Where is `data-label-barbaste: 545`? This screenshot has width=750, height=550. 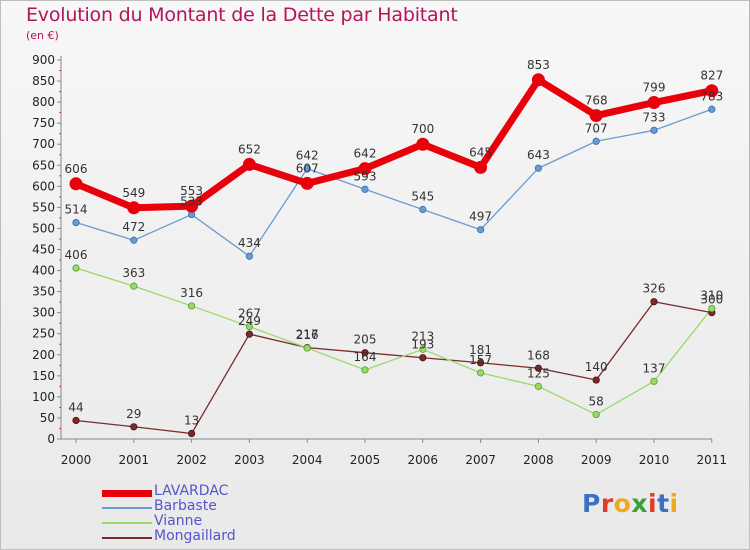
data-label-barbaste: 545 is located at coordinates (422, 196).